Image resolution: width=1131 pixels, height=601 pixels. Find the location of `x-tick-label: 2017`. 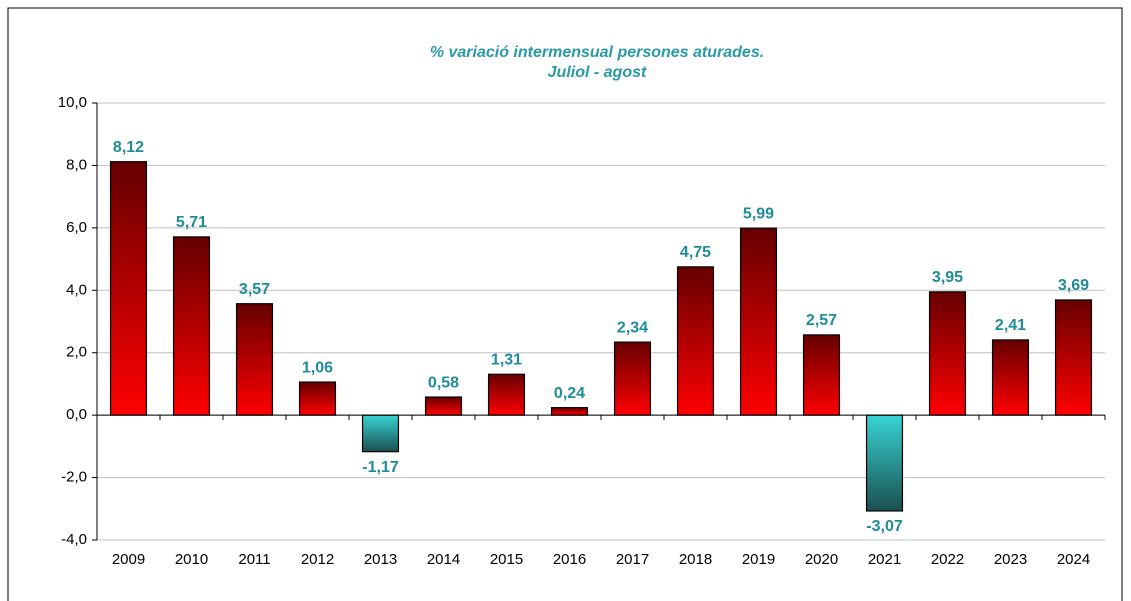

x-tick-label: 2017 is located at coordinates (632, 559).